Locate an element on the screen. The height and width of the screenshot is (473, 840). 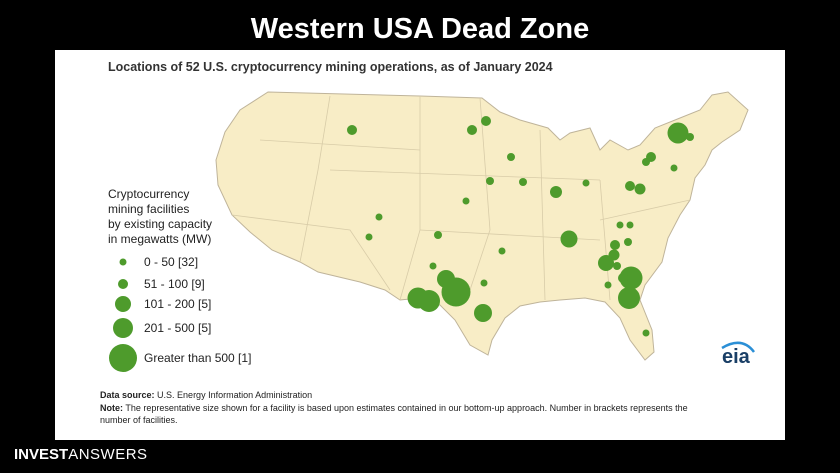
legend-label: Greater than 500 [1] is located at coordinates (197, 358).